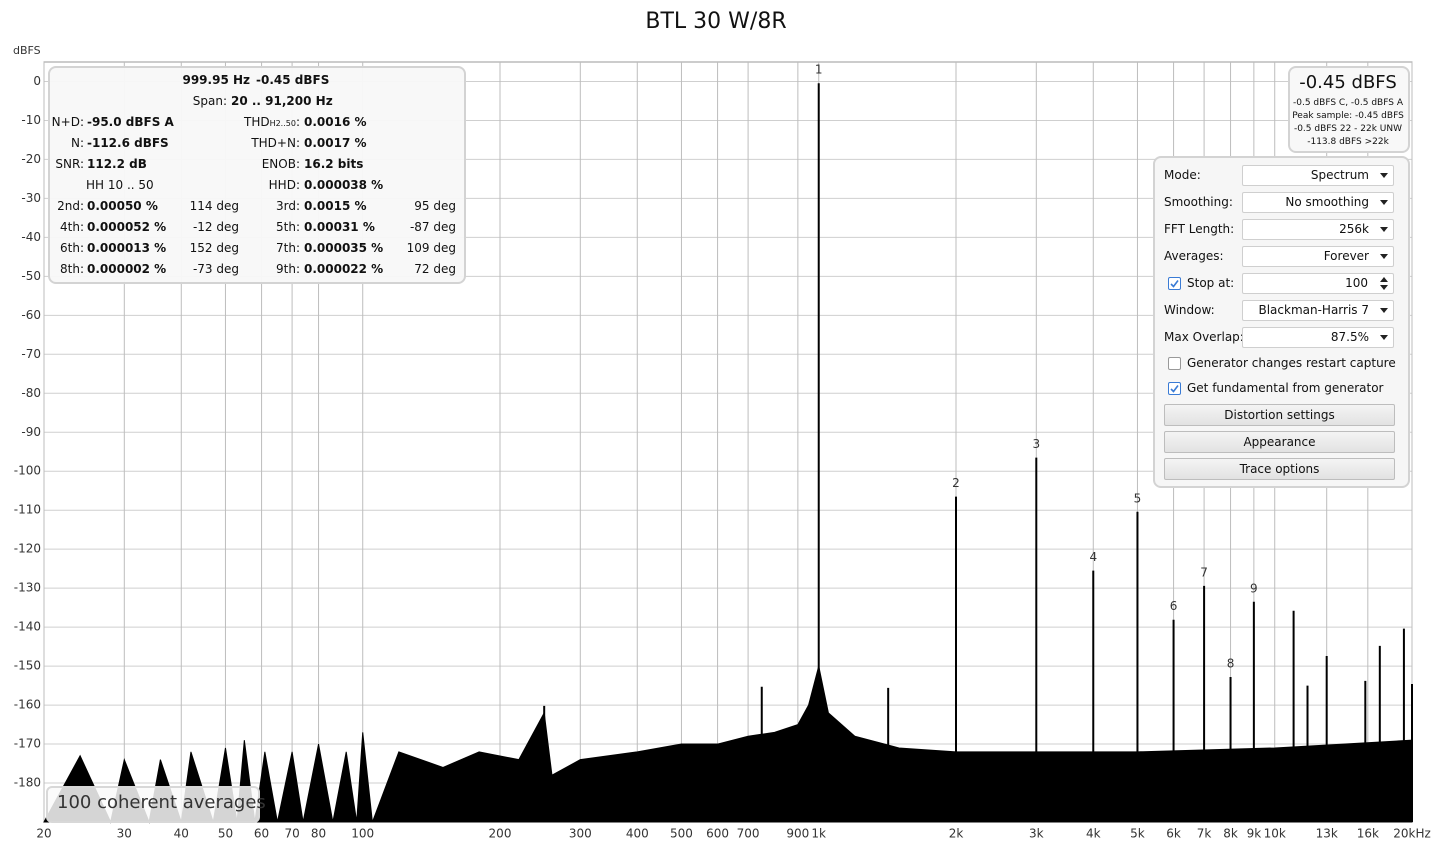  Describe the element at coordinates (1327, 834) in the screenshot. I see `x-tick-label: 13k` at that location.